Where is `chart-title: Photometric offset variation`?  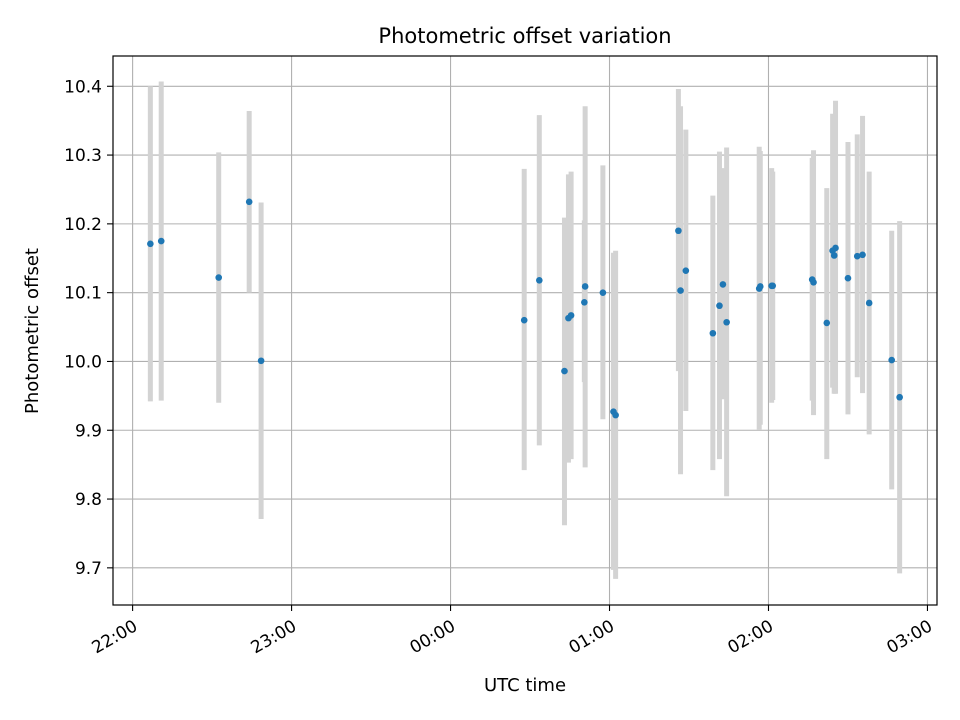
chart-title: Photometric offset variation is located at coordinates (524, 36).